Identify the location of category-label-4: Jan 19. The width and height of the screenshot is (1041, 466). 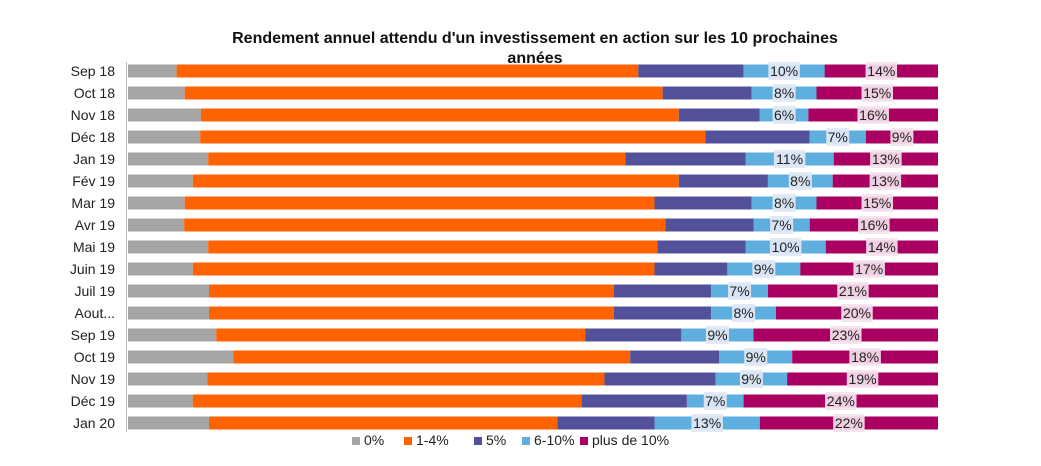
(94, 159).